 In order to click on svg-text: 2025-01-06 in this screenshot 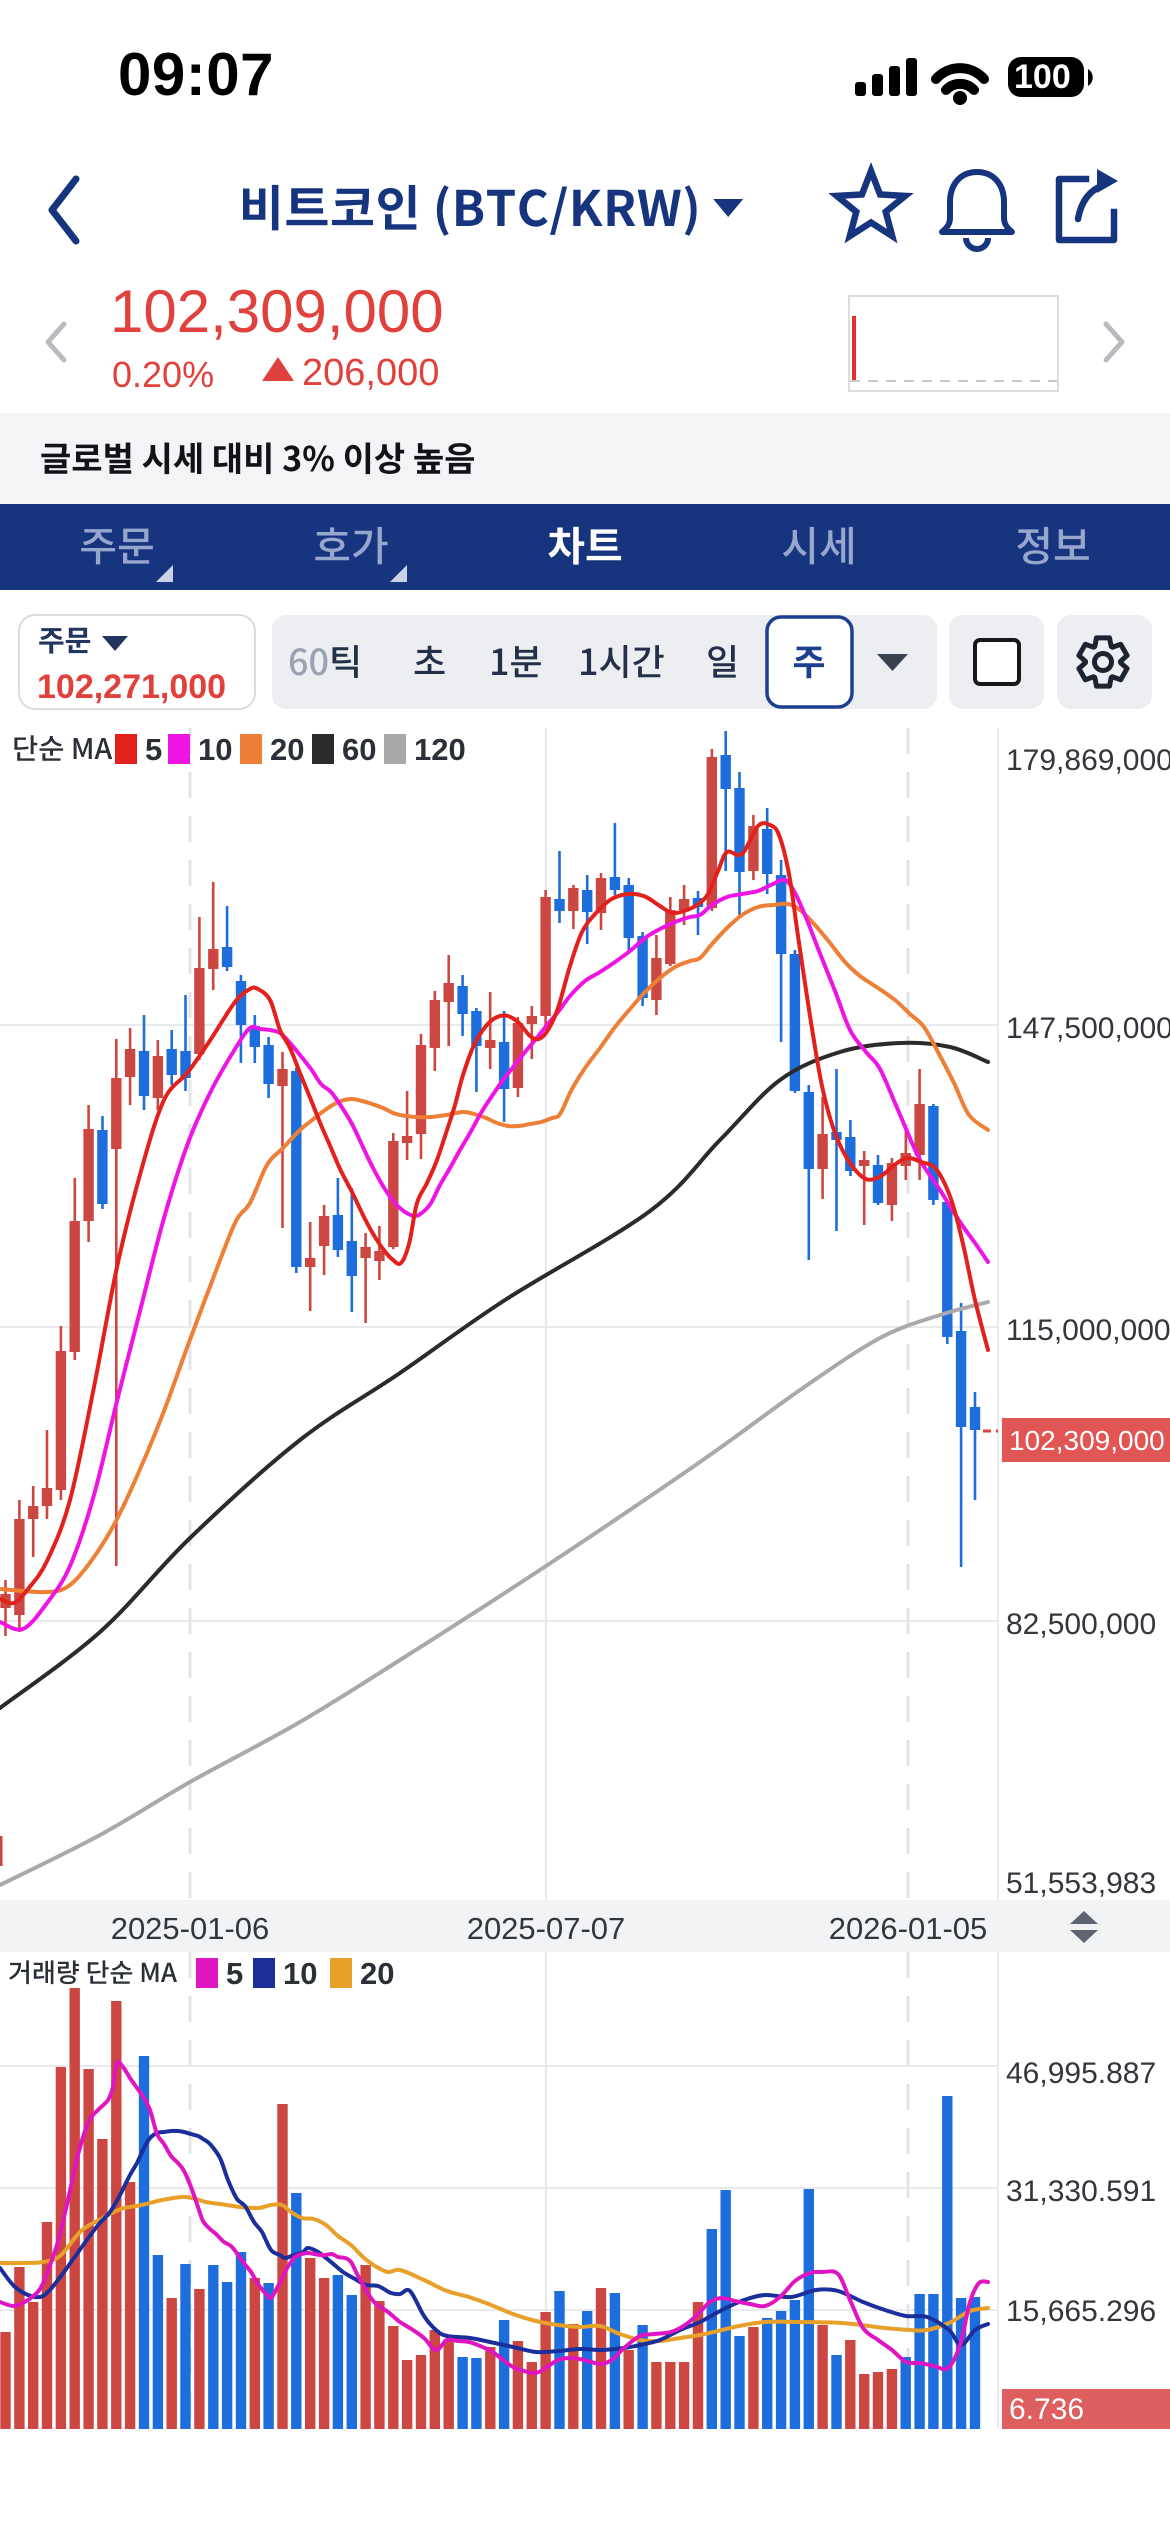, I will do `click(190, 1928)`.